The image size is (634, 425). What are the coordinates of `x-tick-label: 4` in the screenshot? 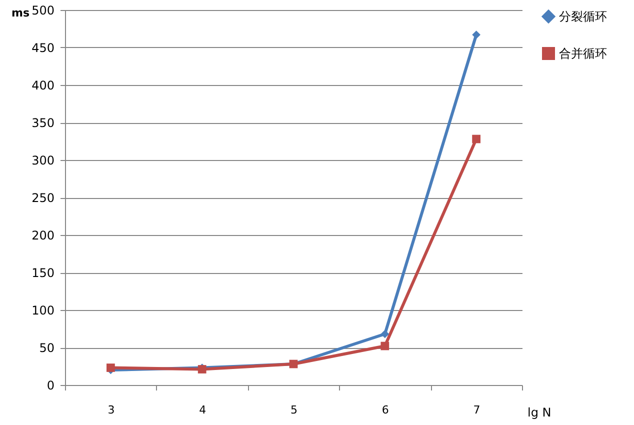 It's located at (202, 410).